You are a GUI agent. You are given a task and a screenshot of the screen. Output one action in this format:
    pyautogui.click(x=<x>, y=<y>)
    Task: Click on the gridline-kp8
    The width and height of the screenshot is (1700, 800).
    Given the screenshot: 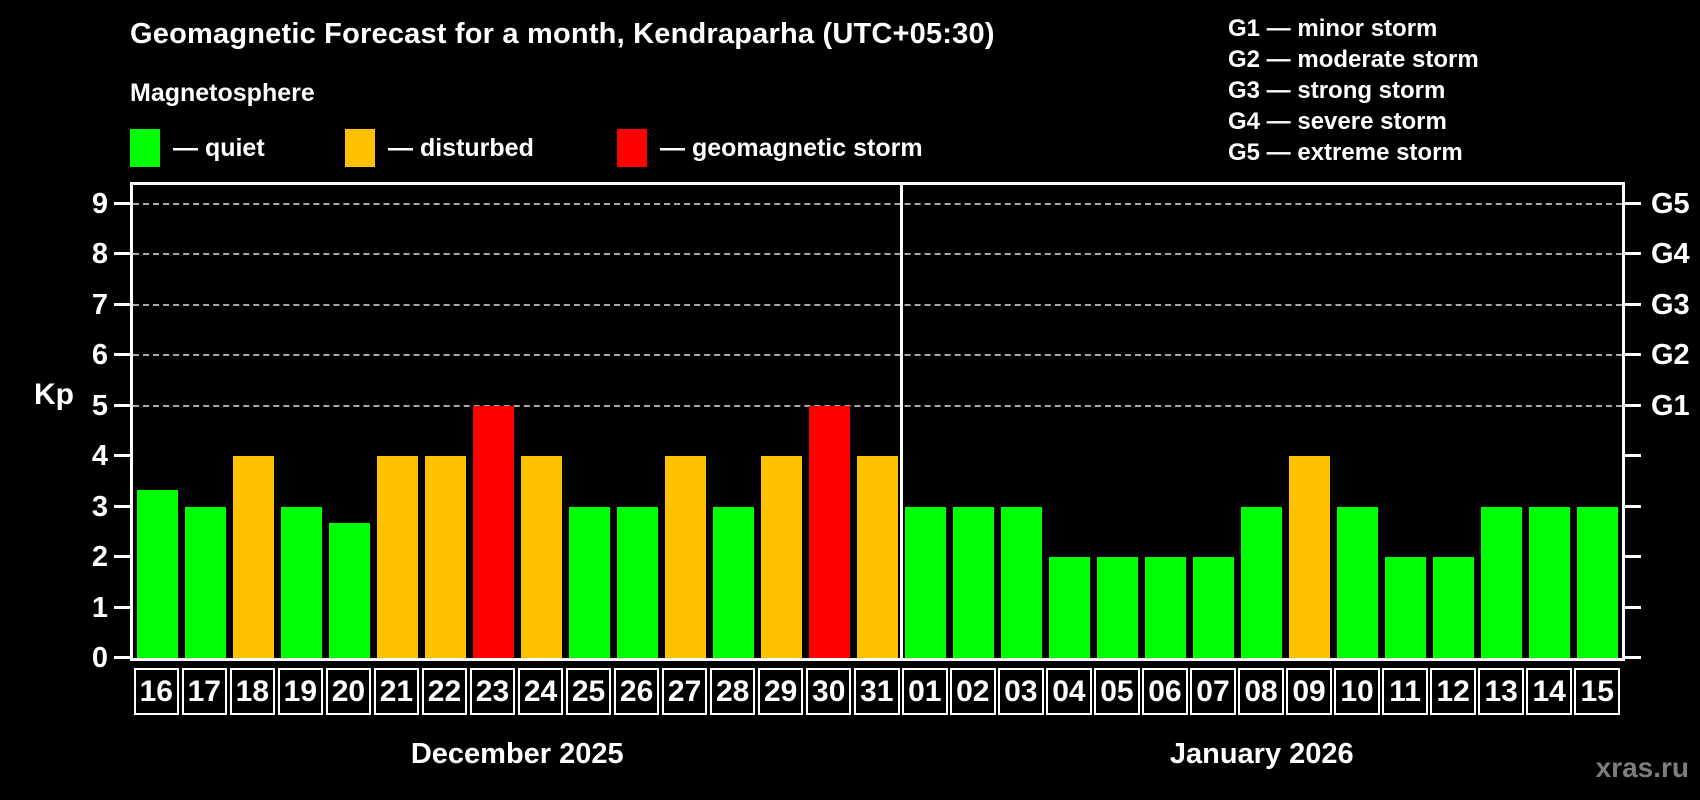 What is the action you would take?
    pyautogui.click(x=877, y=254)
    